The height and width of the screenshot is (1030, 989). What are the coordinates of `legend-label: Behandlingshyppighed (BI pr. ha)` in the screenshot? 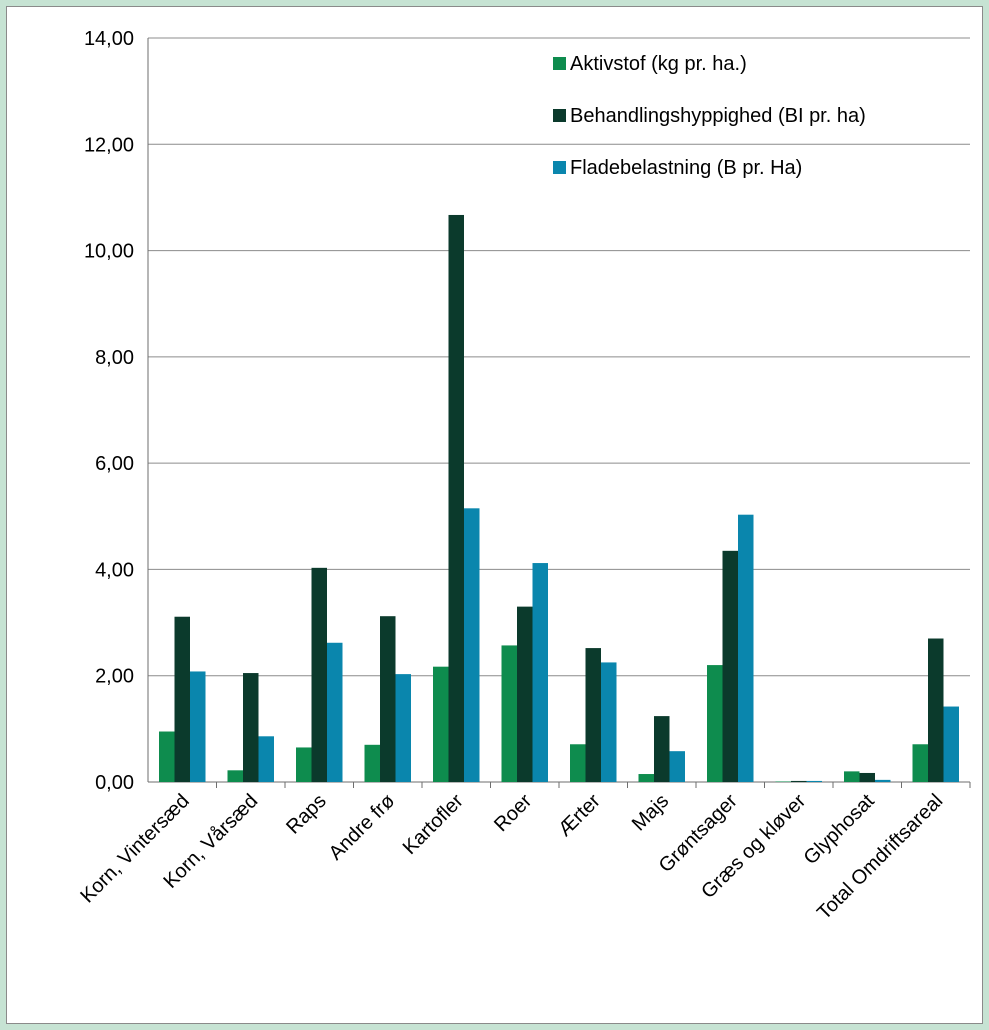 It's located at (718, 116).